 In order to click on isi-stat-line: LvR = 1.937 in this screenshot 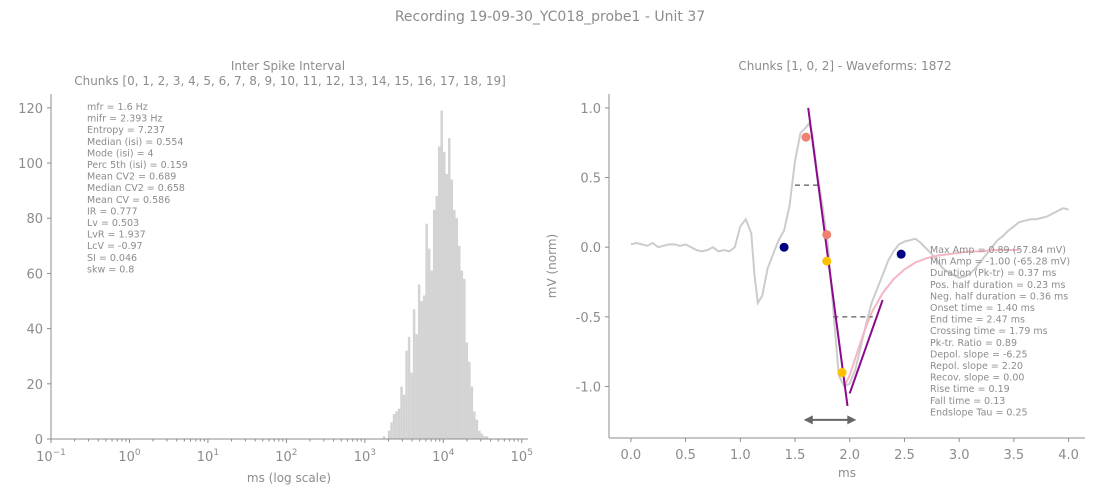, I will do `click(116, 235)`.